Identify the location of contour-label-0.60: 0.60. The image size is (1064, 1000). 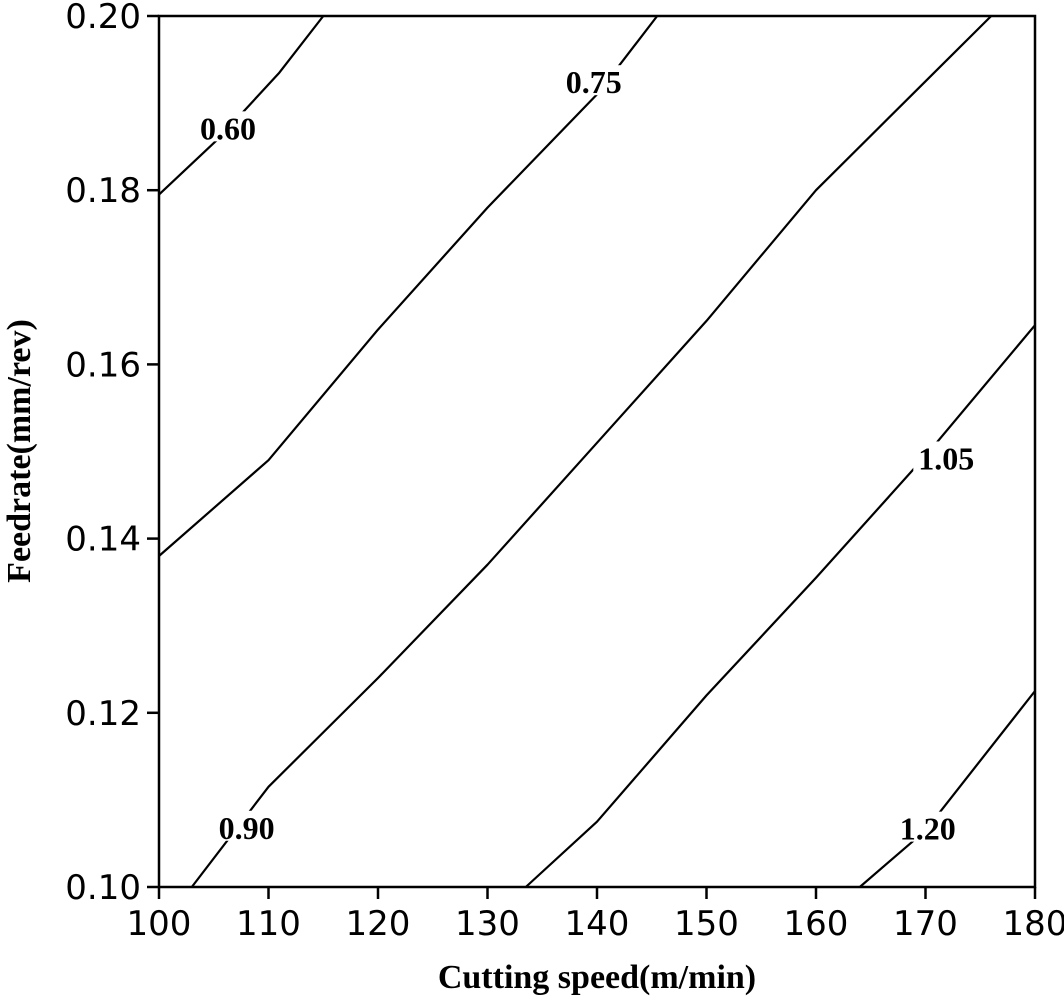
(228, 128).